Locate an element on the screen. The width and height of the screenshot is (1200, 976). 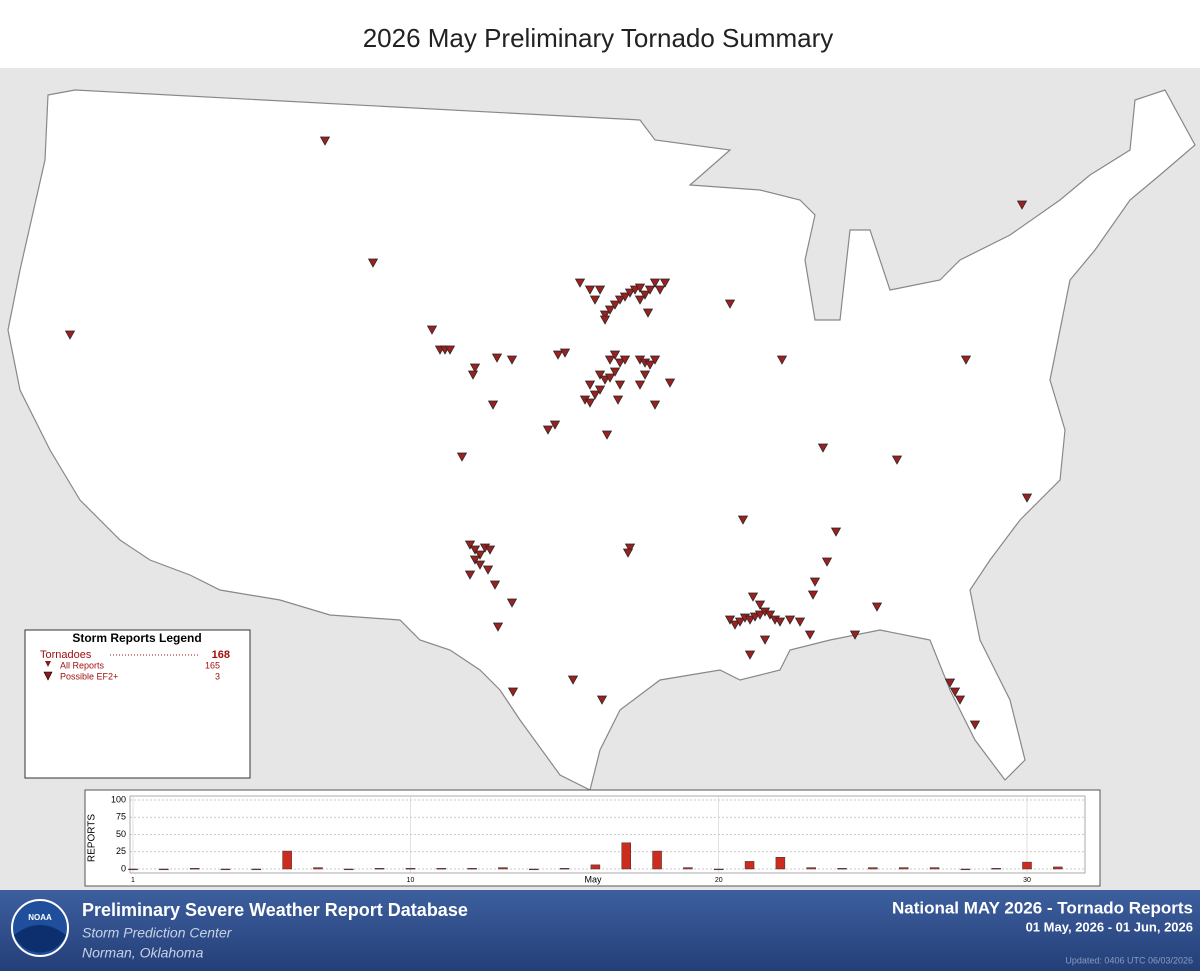
footer is located at coordinates (600, 930).